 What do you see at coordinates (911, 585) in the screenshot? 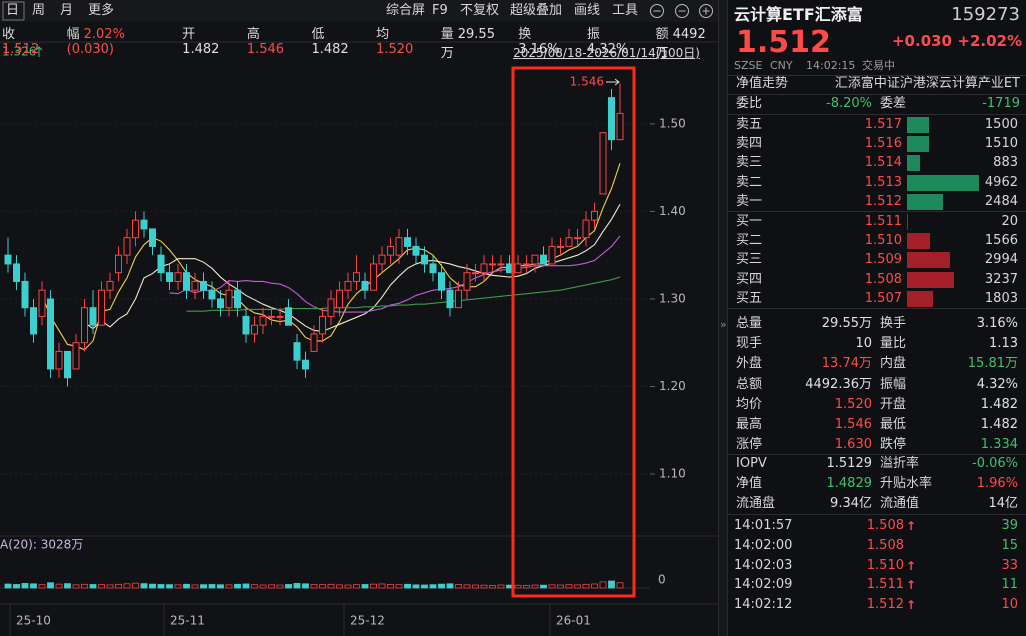
I see `trade-arrow: ↑` at bounding box center [911, 585].